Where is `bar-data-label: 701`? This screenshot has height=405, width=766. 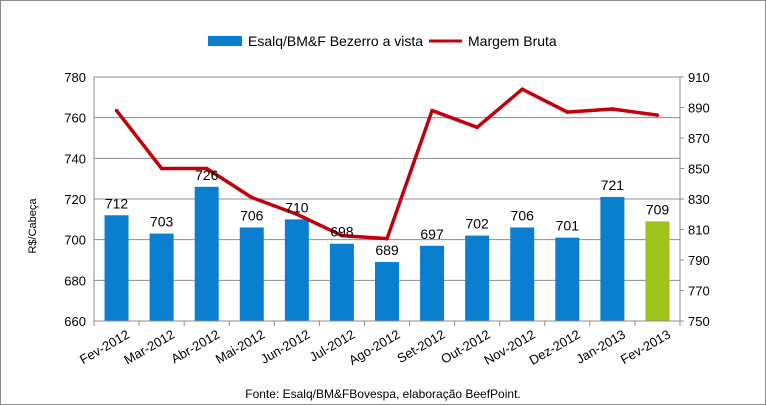 bar-data-label: 701 is located at coordinates (568, 226).